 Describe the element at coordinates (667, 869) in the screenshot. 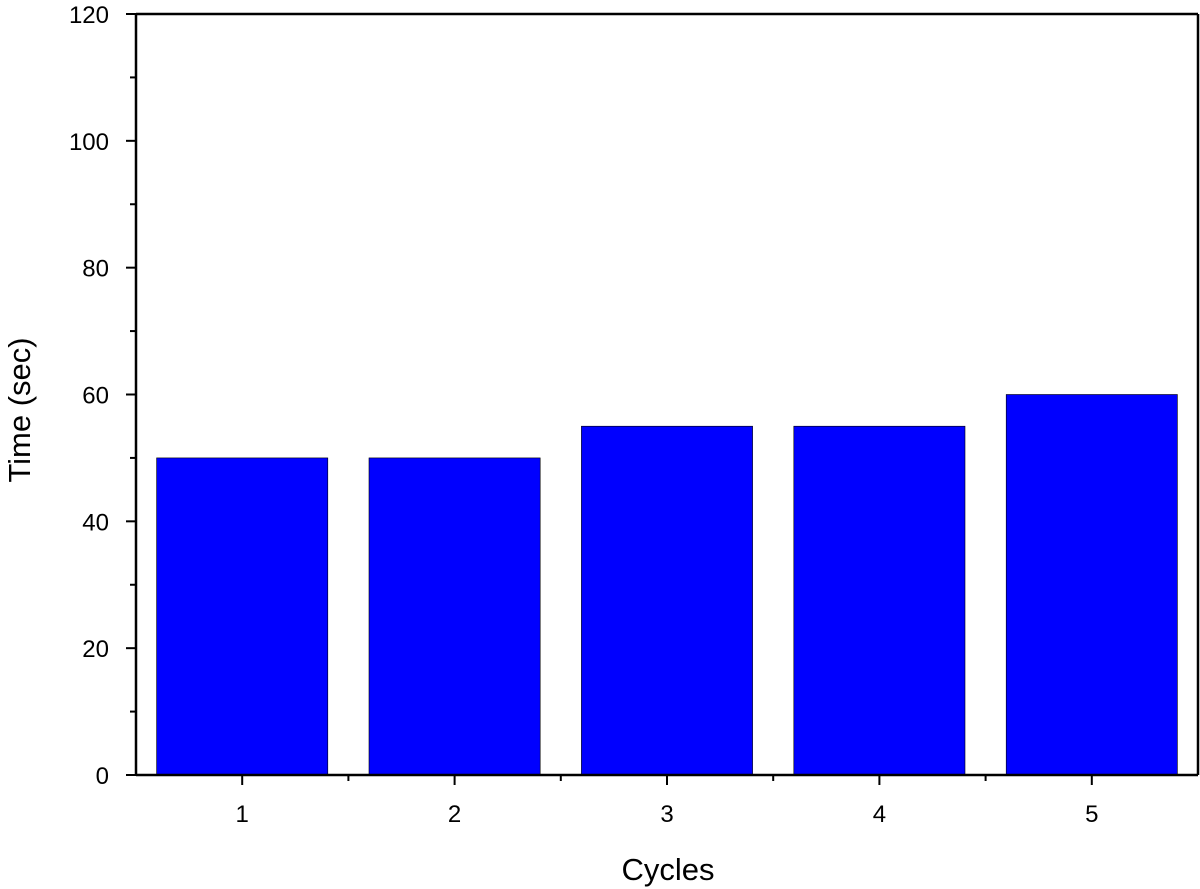

I see `x-axis-title: Cycles` at that location.